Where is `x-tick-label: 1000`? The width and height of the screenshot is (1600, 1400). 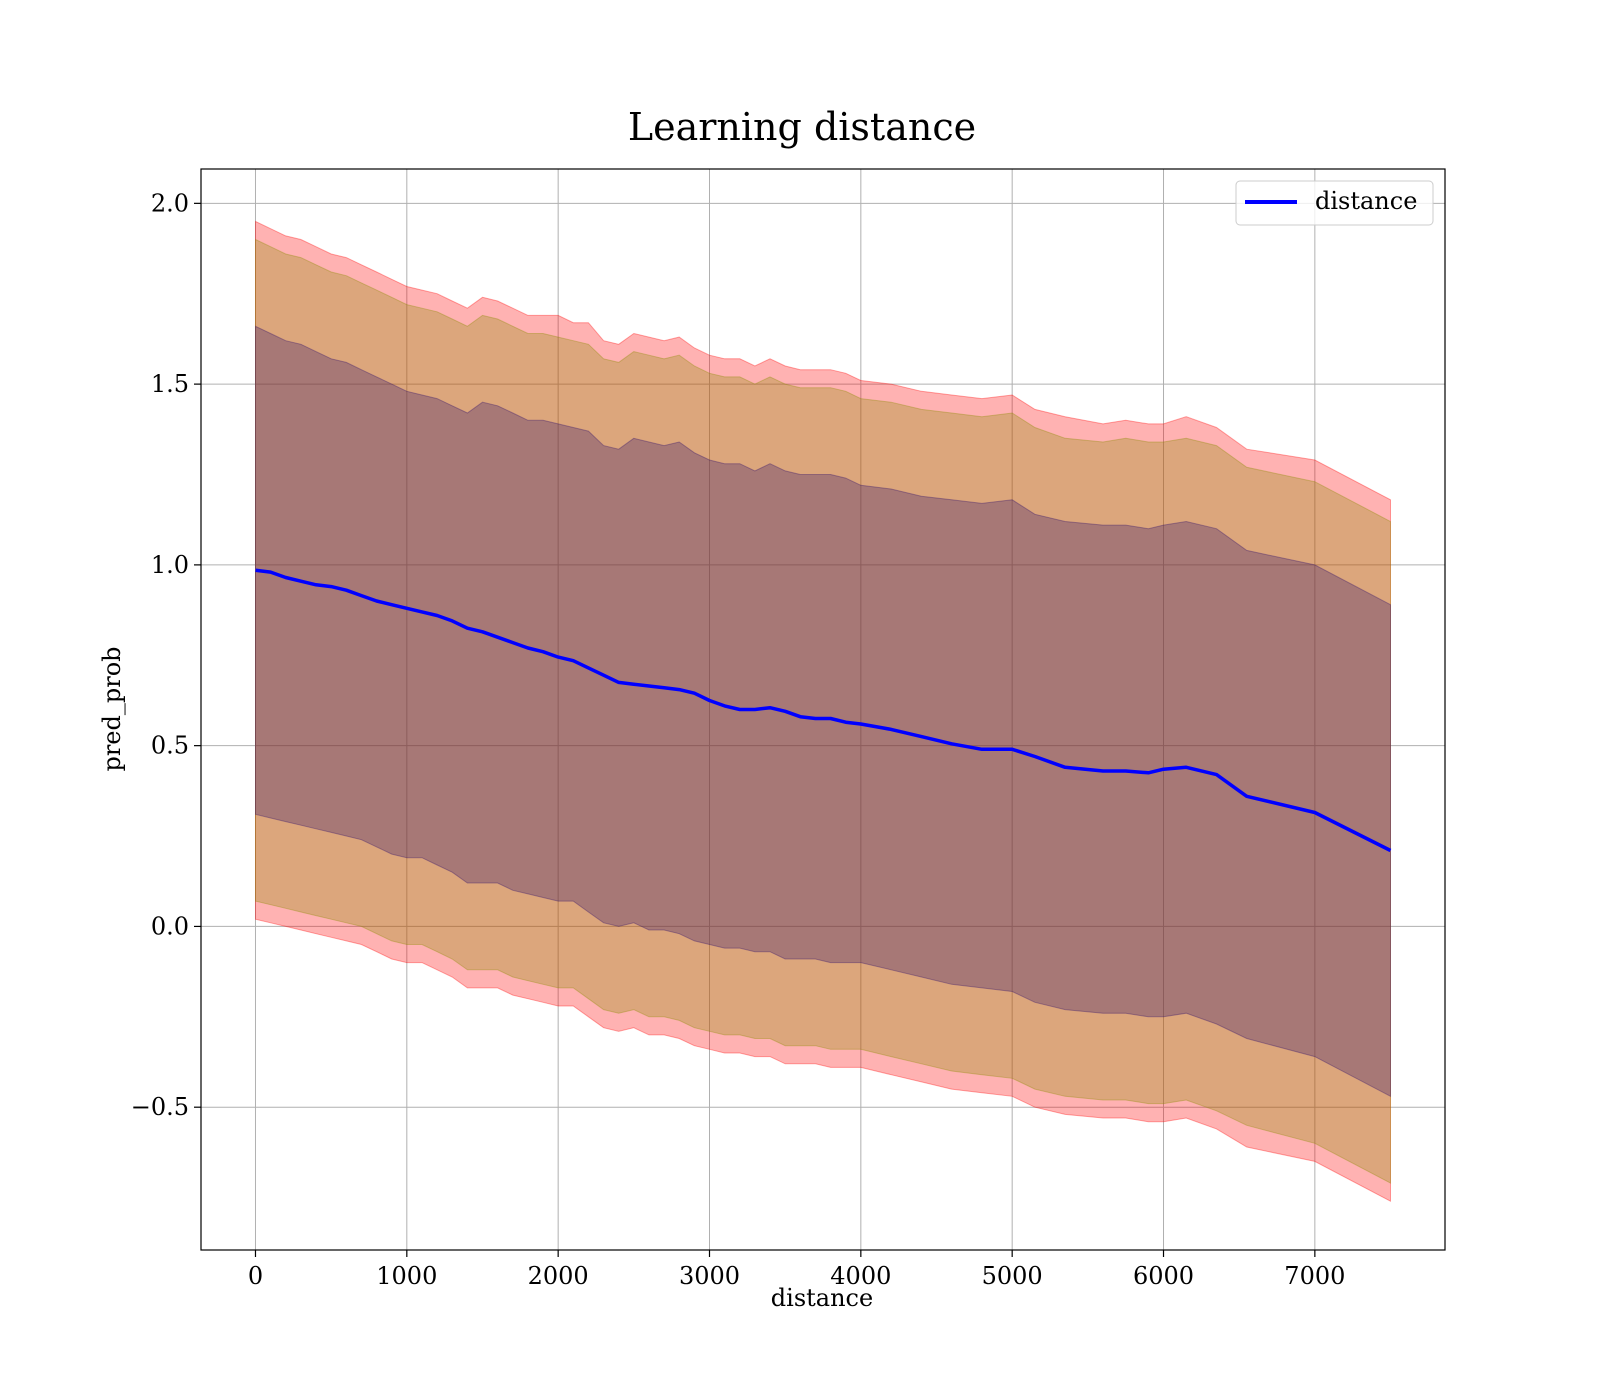 x-tick-label: 1000 is located at coordinates (406, 1276).